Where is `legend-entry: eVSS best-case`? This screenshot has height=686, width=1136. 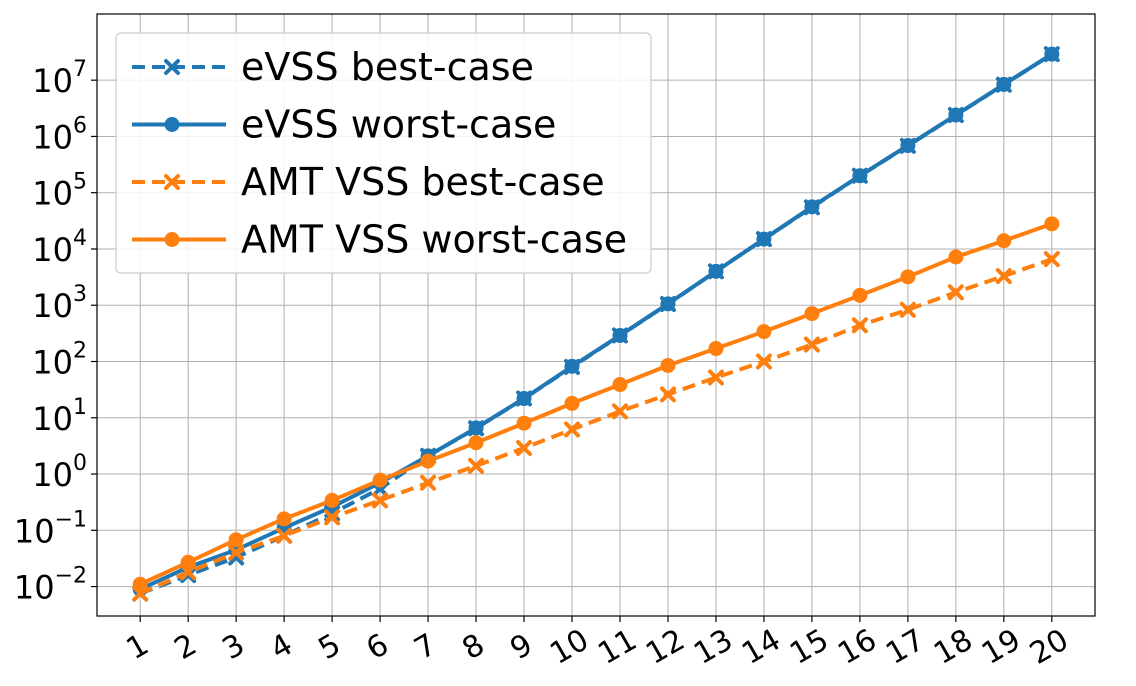 legend-entry: eVSS best-case is located at coordinates (333, 67).